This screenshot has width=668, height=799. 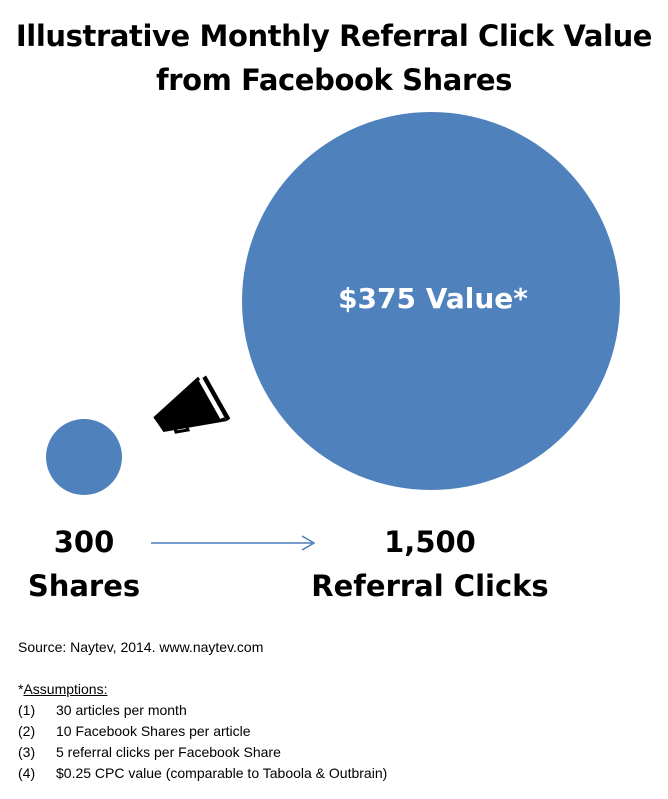 I want to click on referral-clicks-label: 1,500 Referral Clicks, so click(x=430, y=564).